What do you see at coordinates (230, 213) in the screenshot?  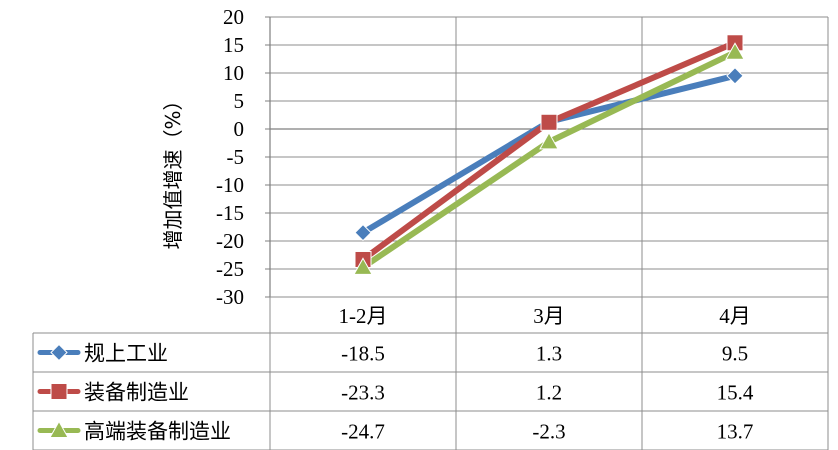 I see `y-tick-label-7: -15` at bounding box center [230, 213].